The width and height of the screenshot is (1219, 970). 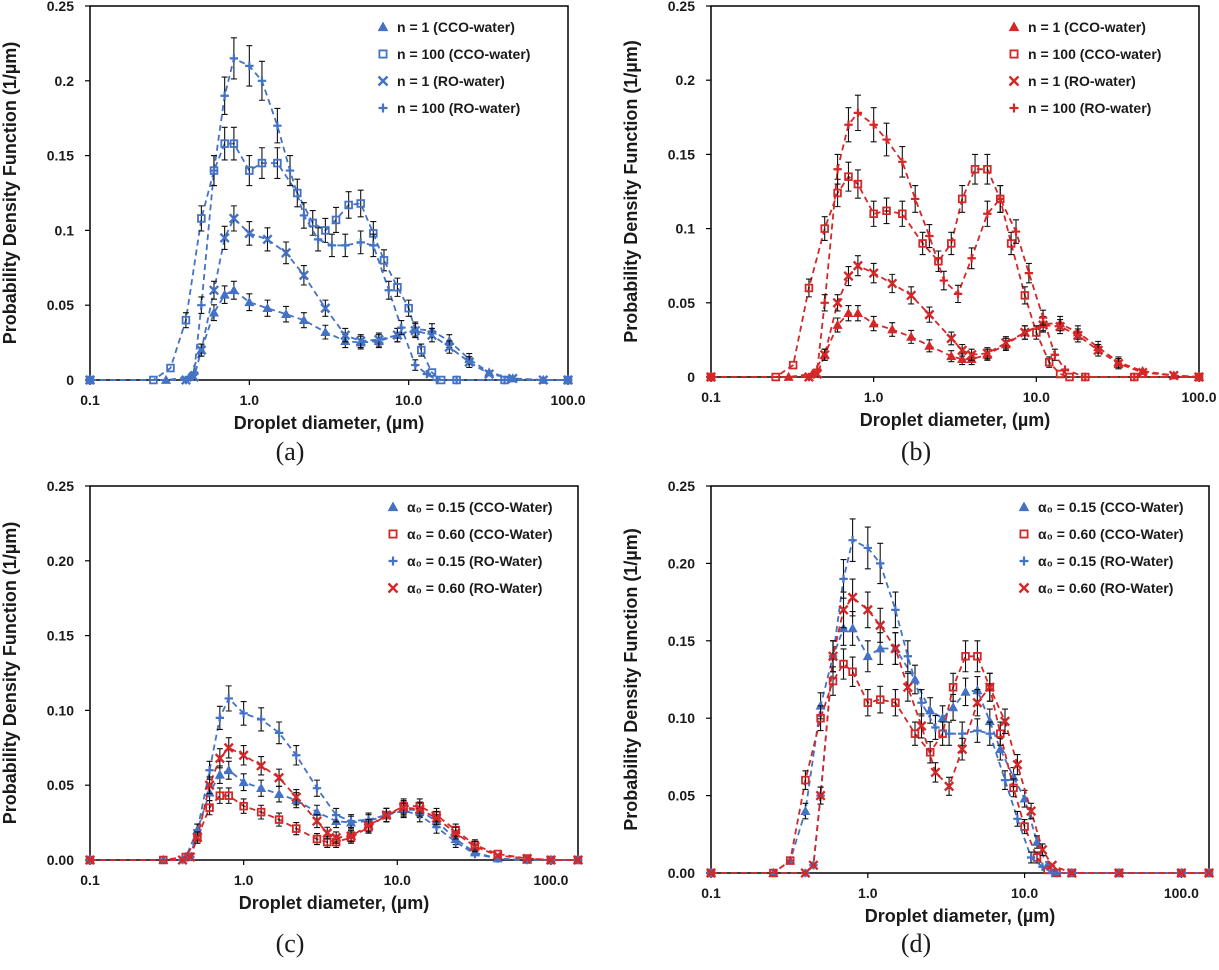 I want to click on y-tick-label: 0.05, so click(x=681, y=303).